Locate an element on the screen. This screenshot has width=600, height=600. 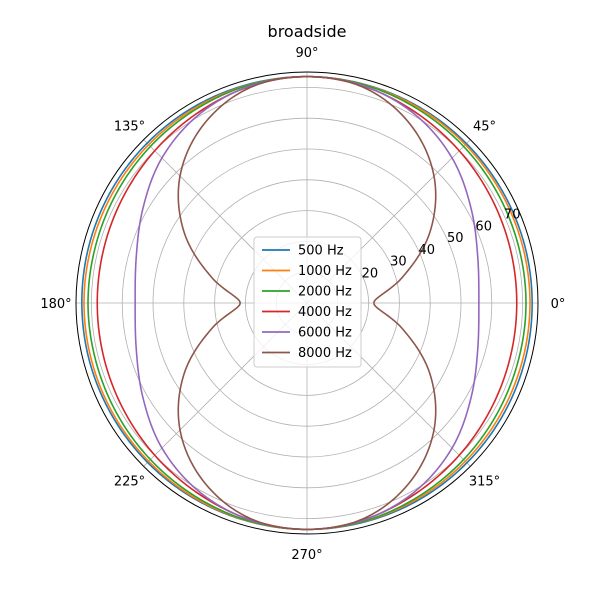
legend-label-4: 6000 Hz is located at coordinates (325, 333).